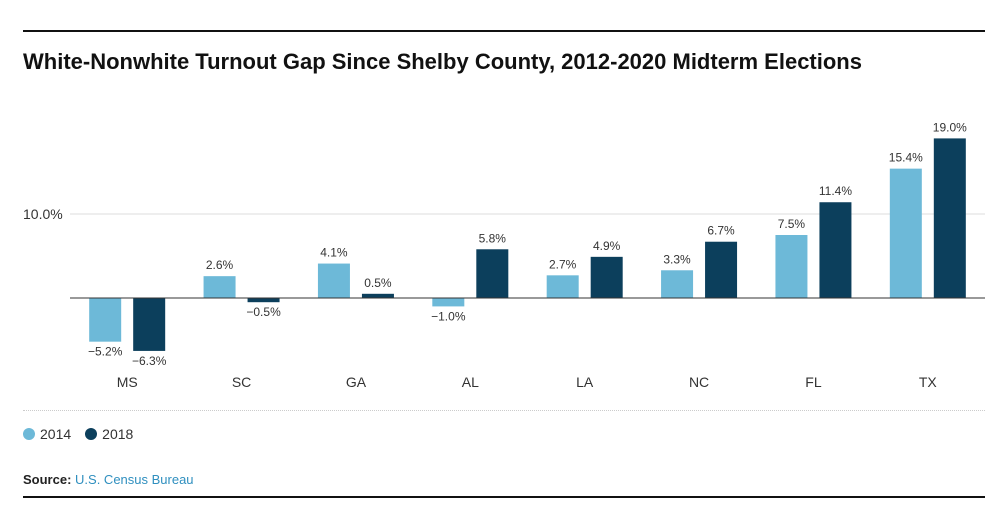  What do you see at coordinates (448, 302) in the screenshot?
I see `bar-AL-2014` at bounding box center [448, 302].